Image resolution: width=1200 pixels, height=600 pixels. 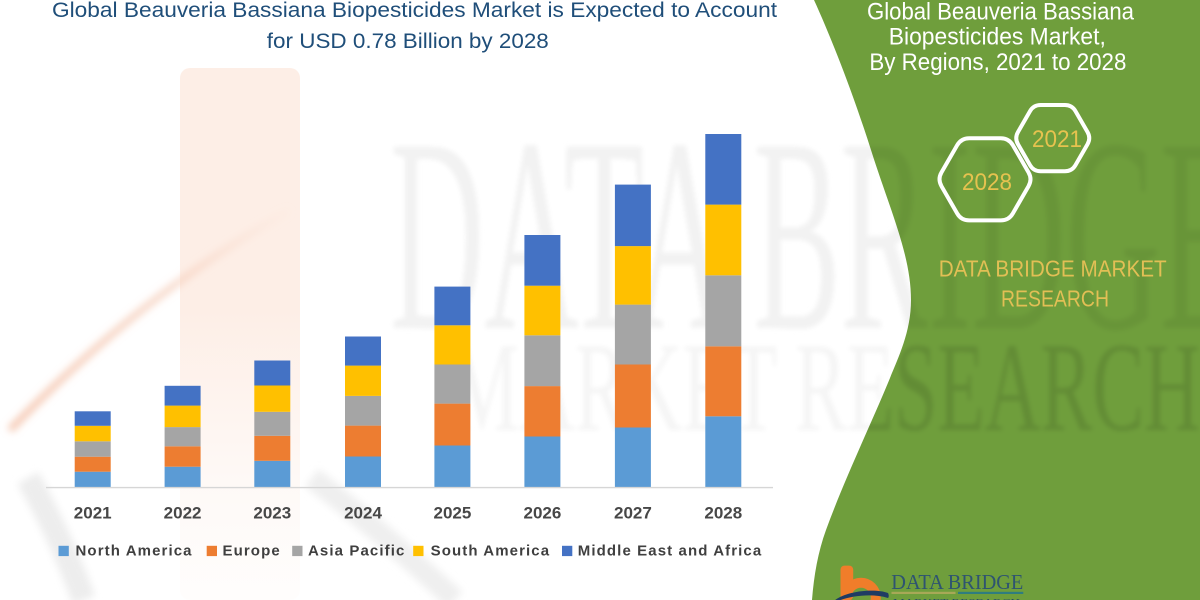 What do you see at coordinates (1001, 13) in the screenshot?
I see `svg-text: Global Beauveria Bassiana` at bounding box center [1001, 13].